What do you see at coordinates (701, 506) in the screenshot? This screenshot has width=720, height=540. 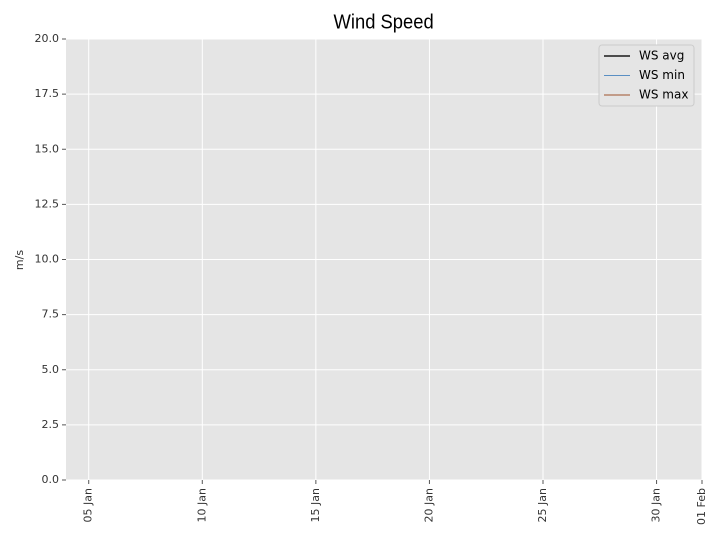 I see `x-tick-label: 01 Feb` at bounding box center [701, 506].